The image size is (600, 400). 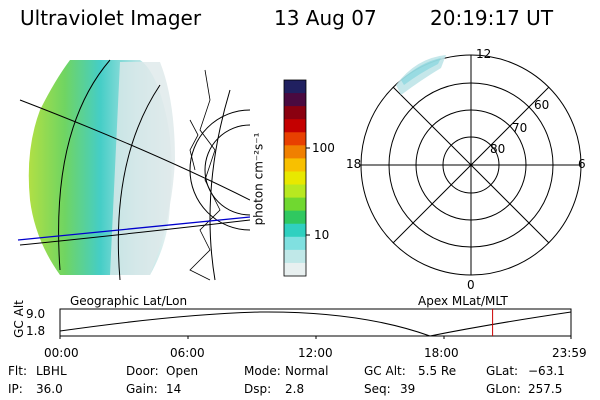 I want to click on dsp-value: 2.8, so click(x=295, y=389).